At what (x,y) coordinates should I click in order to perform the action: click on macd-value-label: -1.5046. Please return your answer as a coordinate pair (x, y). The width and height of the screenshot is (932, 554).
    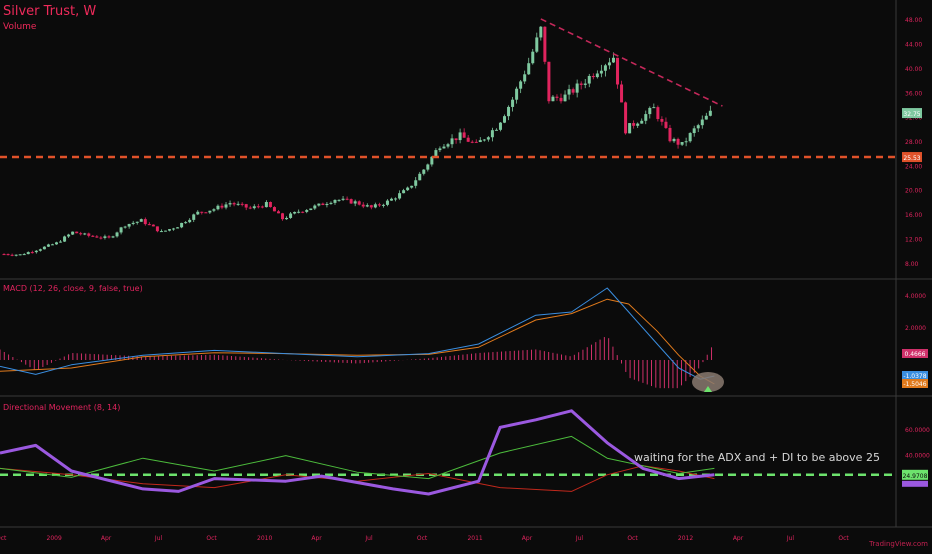
    Looking at the image, I should click on (914, 384).